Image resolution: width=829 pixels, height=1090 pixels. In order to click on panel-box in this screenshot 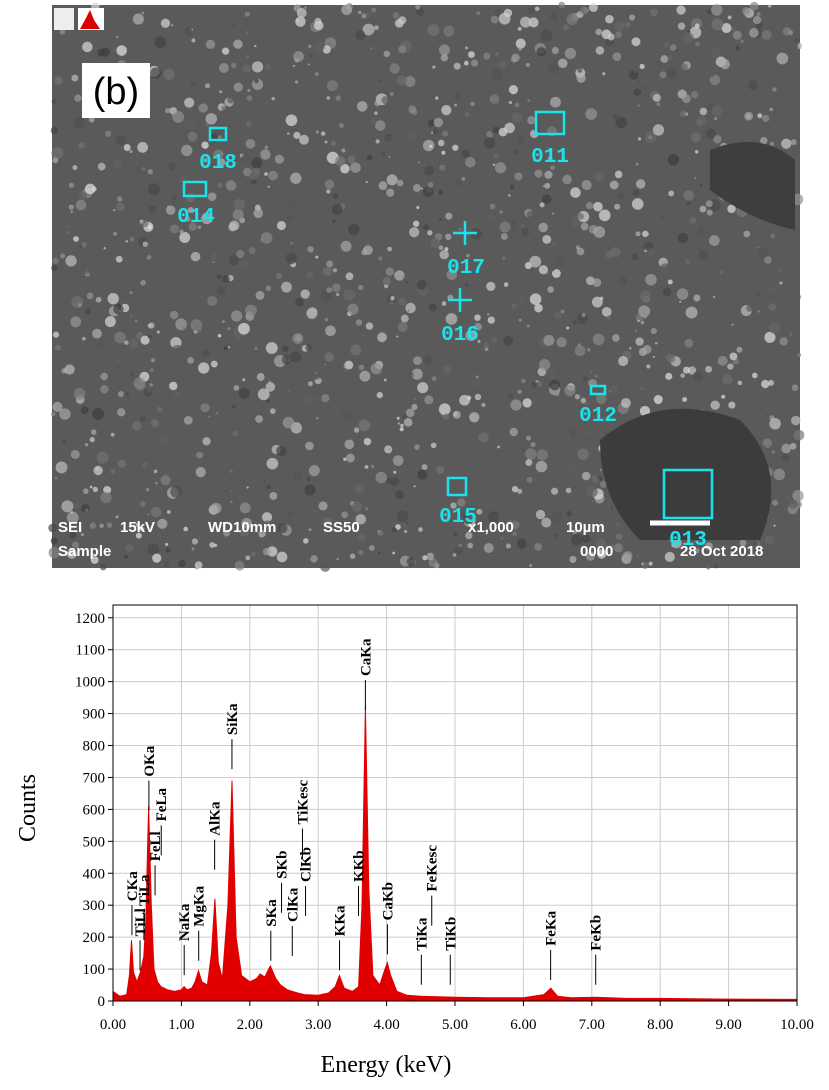, I will do `click(116, 90)`.